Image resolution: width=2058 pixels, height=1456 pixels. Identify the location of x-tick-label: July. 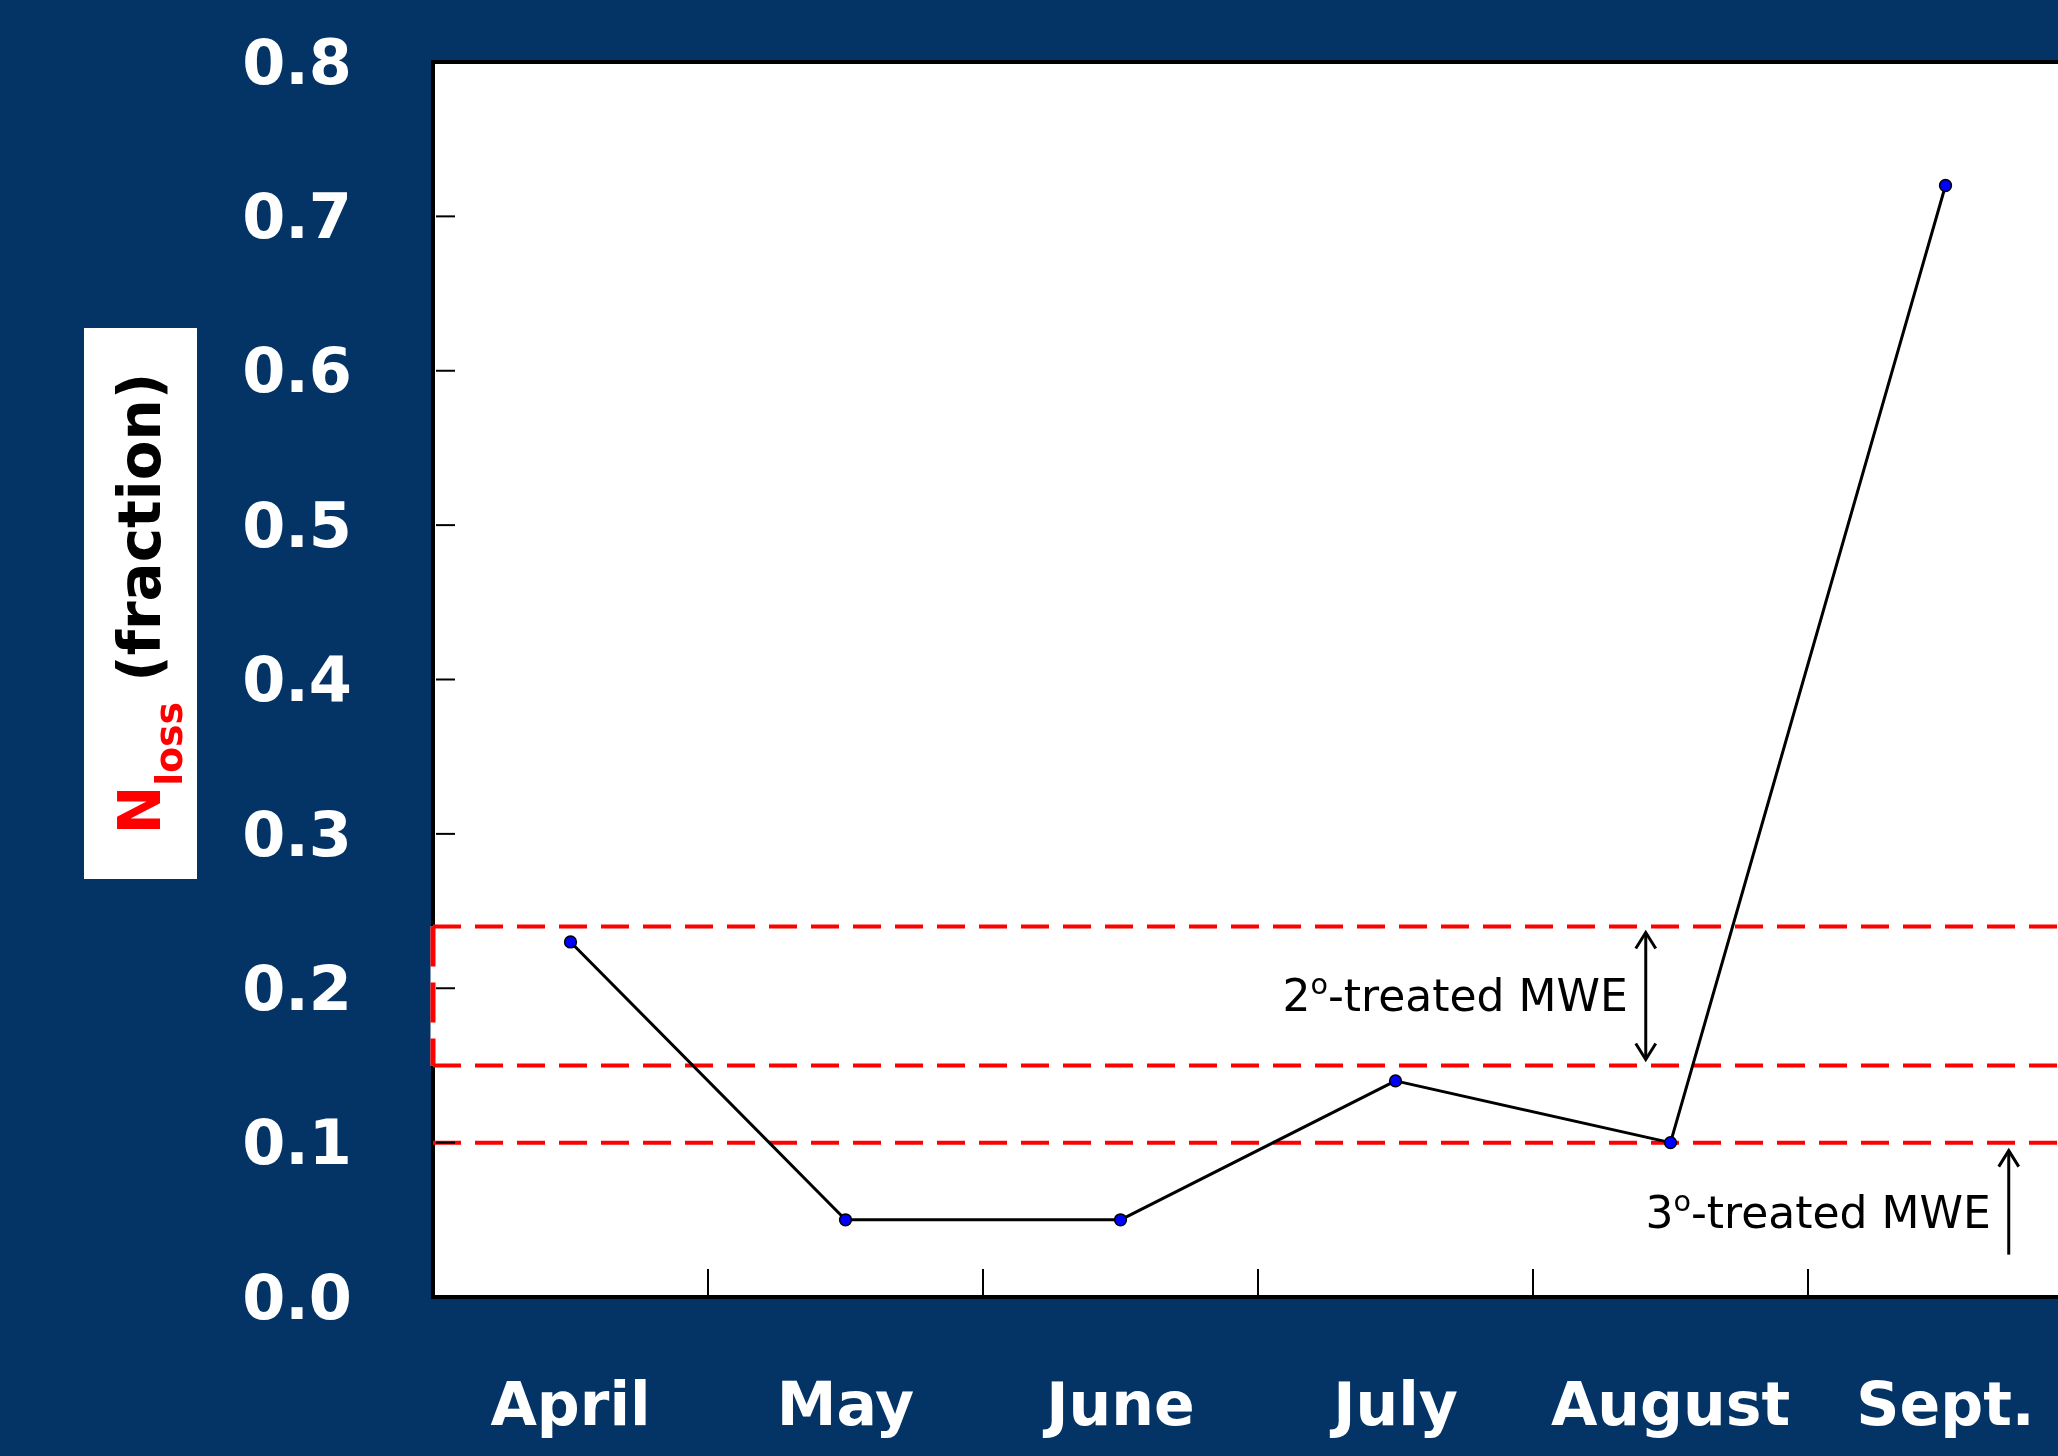
(1393, 1404).